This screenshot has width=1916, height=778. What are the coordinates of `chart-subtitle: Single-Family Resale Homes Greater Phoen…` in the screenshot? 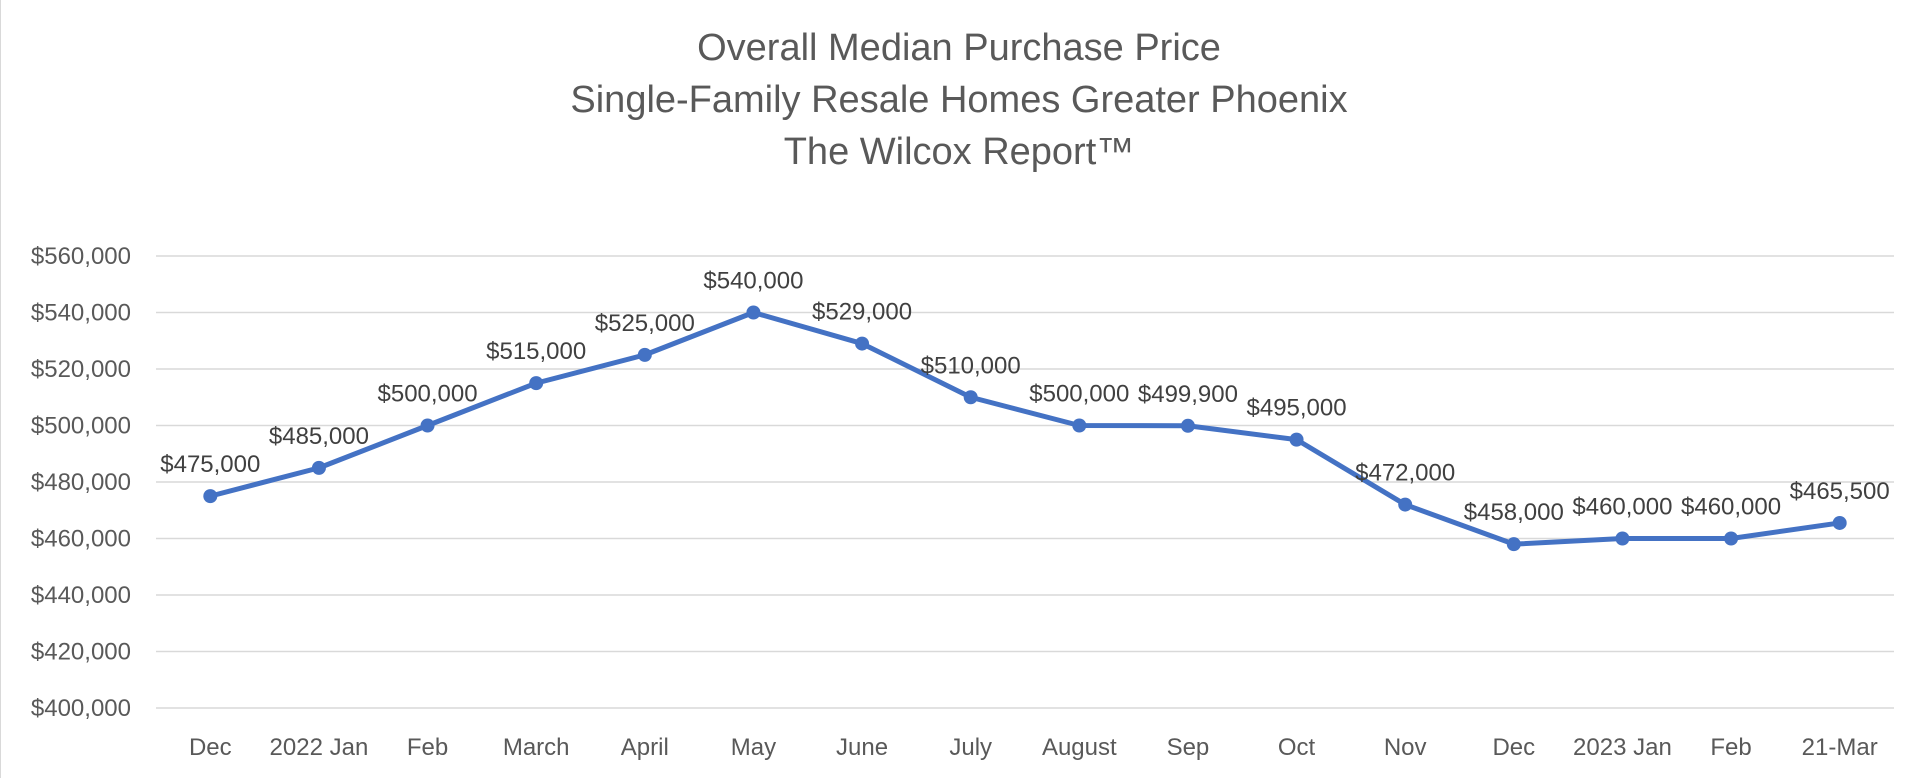 It's located at (959, 100).